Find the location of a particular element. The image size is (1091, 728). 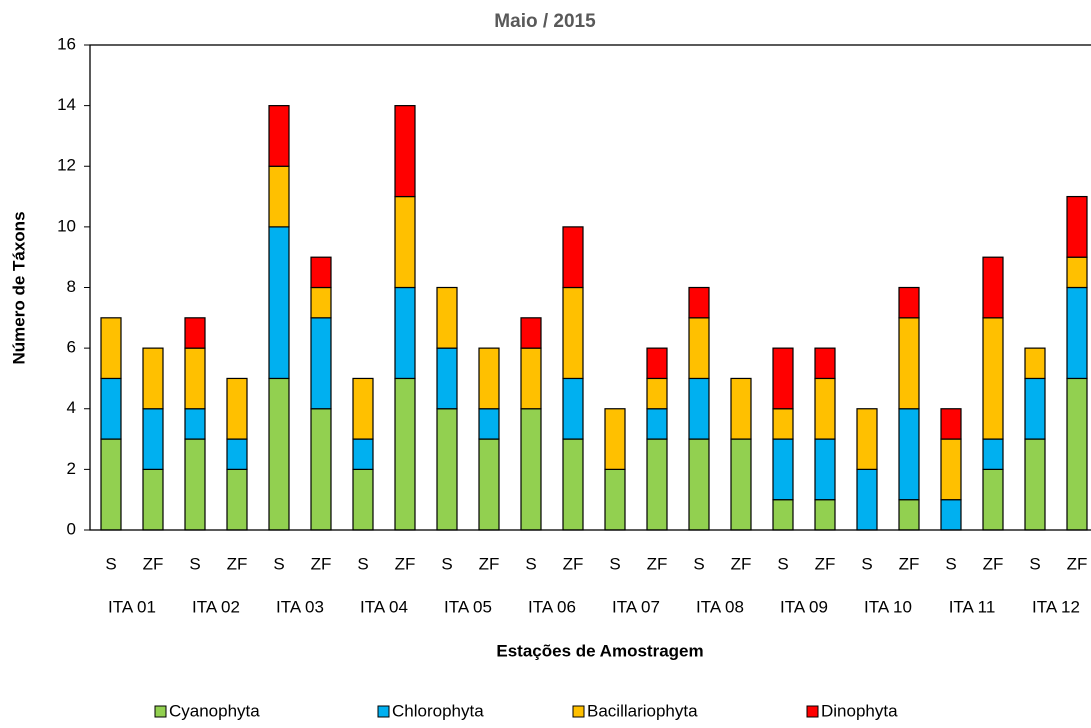

legend-label: Bacillariophyta is located at coordinates (642, 710).